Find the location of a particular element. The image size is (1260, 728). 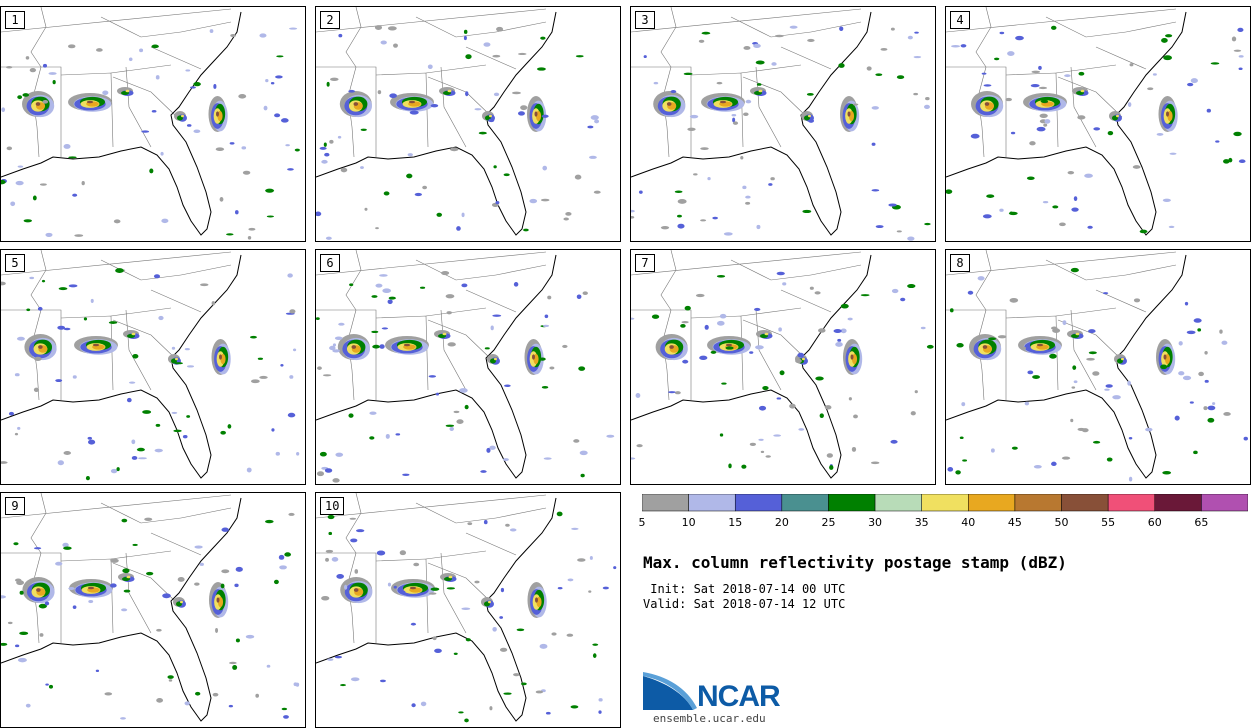

postage-stamp-panel: 10 is located at coordinates (468, 610).